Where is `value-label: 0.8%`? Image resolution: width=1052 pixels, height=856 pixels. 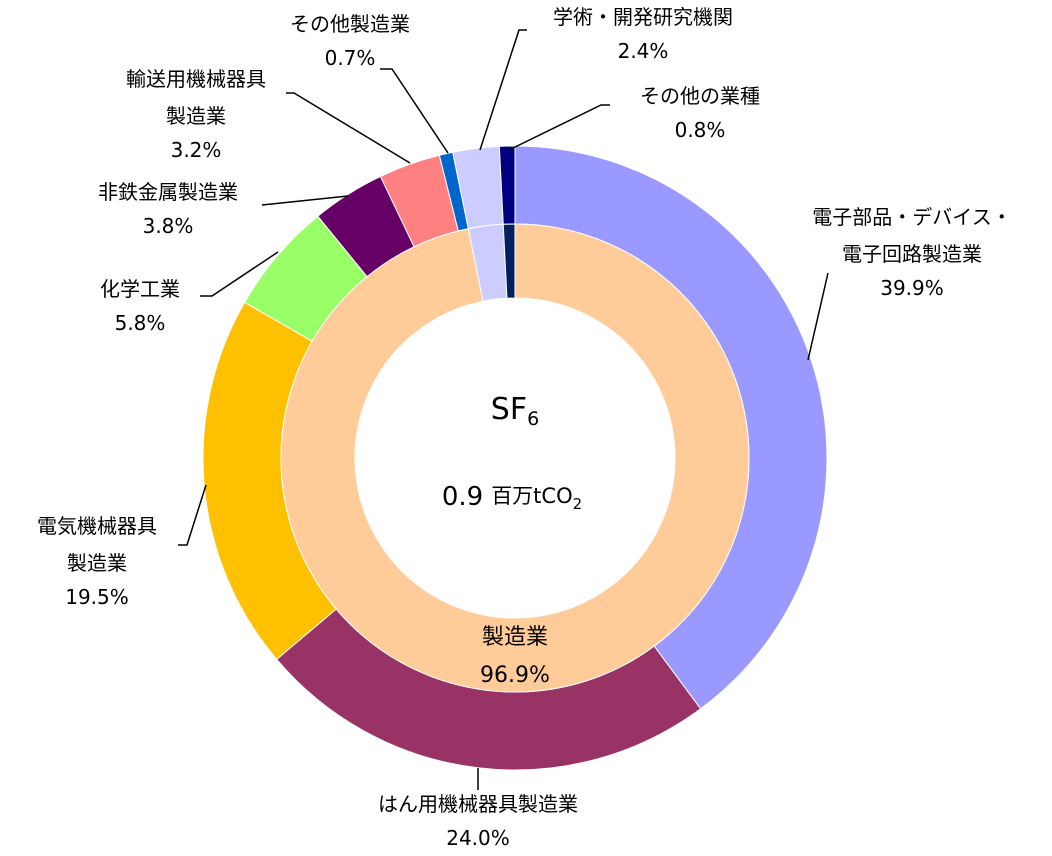 value-label: 0.8% is located at coordinates (700, 130).